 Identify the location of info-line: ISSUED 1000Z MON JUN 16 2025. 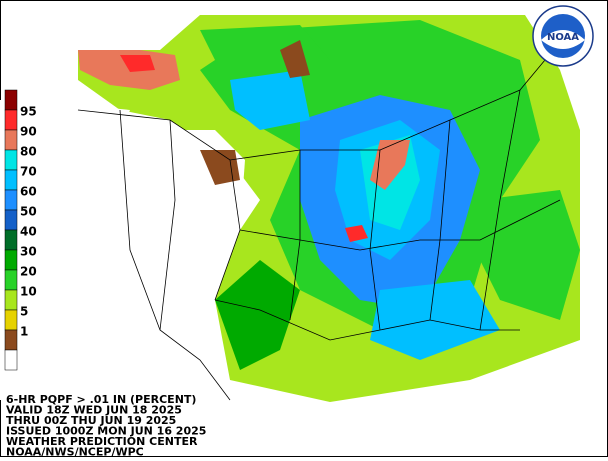
(106, 431).